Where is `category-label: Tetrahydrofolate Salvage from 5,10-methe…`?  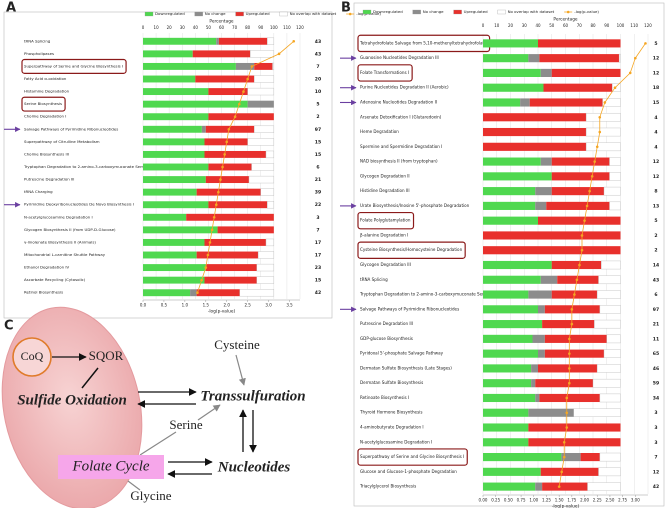 category-label: Tetrahydrofolate Salvage from 5,10-methe… is located at coordinates (423, 42).